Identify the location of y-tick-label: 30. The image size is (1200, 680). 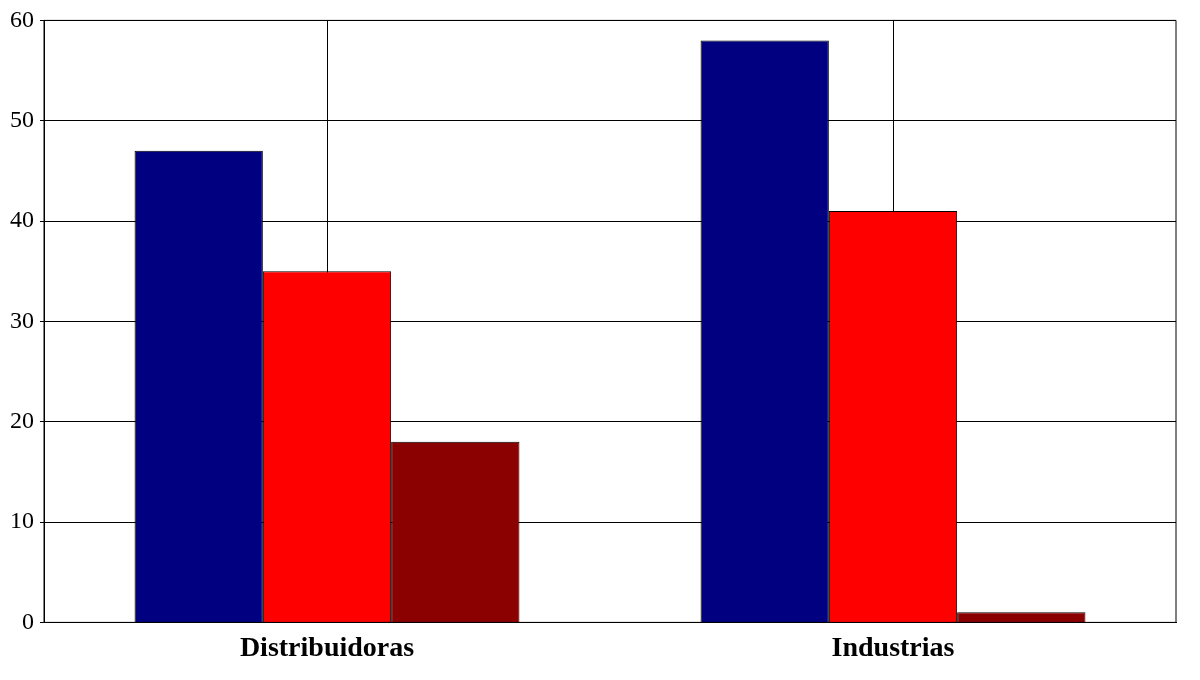
(22, 319).